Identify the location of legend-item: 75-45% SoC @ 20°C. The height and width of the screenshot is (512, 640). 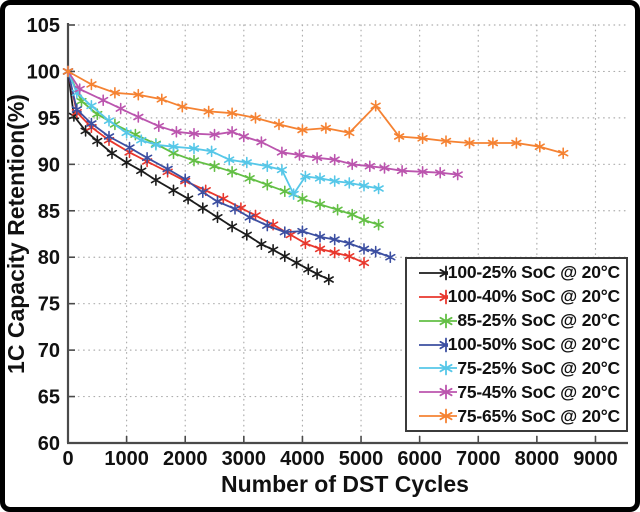
(518, 392).